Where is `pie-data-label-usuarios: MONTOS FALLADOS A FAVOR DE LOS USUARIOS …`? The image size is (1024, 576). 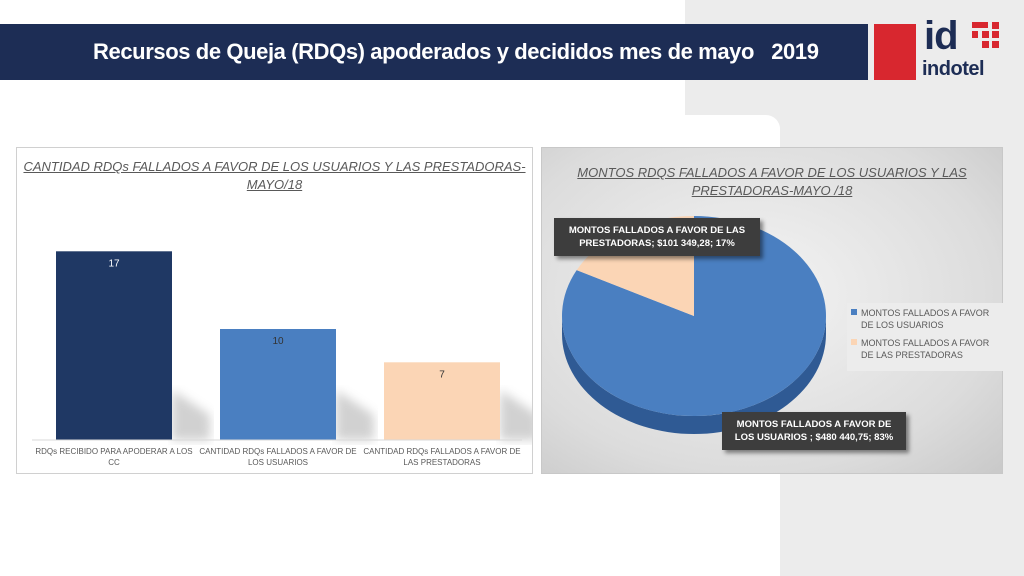 pie-data-label-usuarios: MONTOS FALLADOS A FAVOR DE LOS USUARIOS … is located at coordinates (814, 431).